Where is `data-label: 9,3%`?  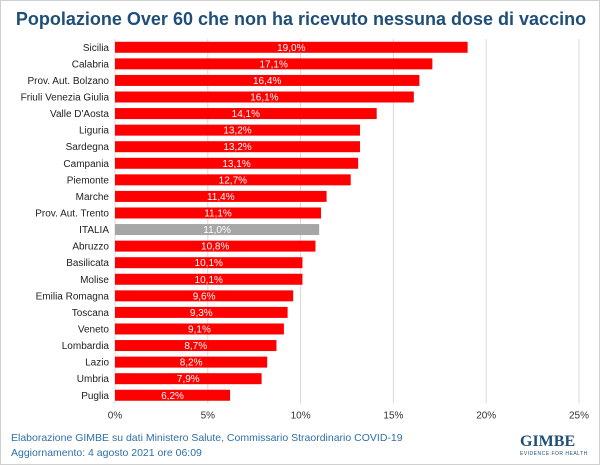 data-label: 9,3% is located at coordinates (201, 313).